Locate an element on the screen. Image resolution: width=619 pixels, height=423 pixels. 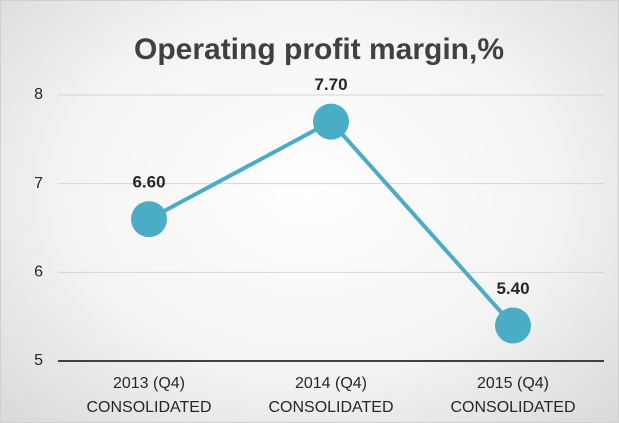
chart-title: Operating profit margin,% is located at coordinates (319, 49).